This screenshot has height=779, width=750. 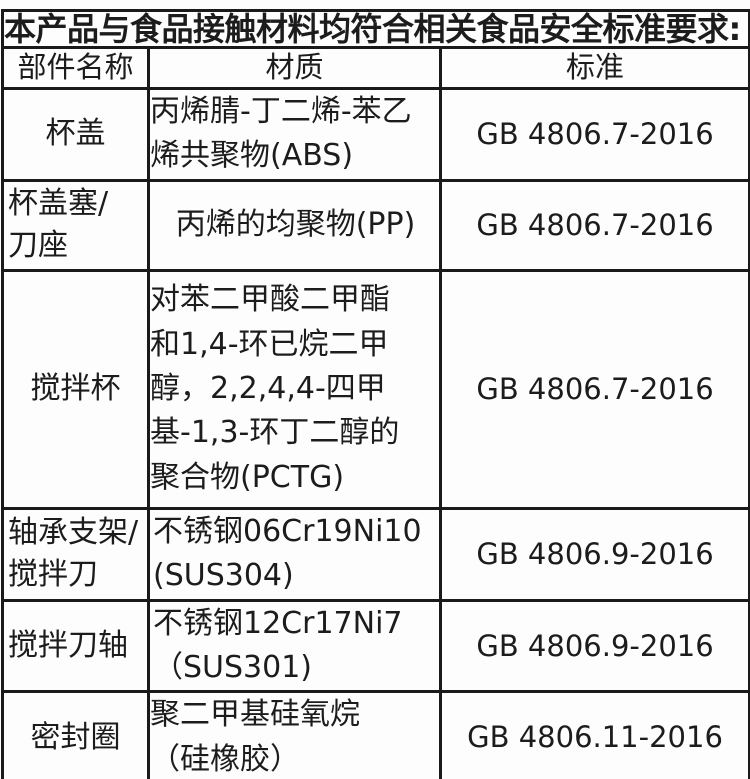 I want to click on material: 丙烯的均聚物(PP), so click(x=294, y=225).